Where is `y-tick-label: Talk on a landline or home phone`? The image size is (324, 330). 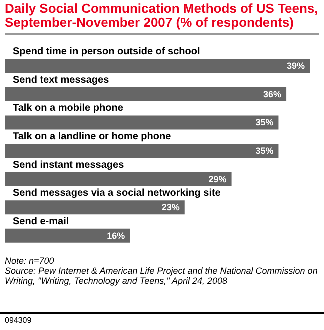
y-tick-label: Talk on a landline or home phone is located at coordinates (92, 137).